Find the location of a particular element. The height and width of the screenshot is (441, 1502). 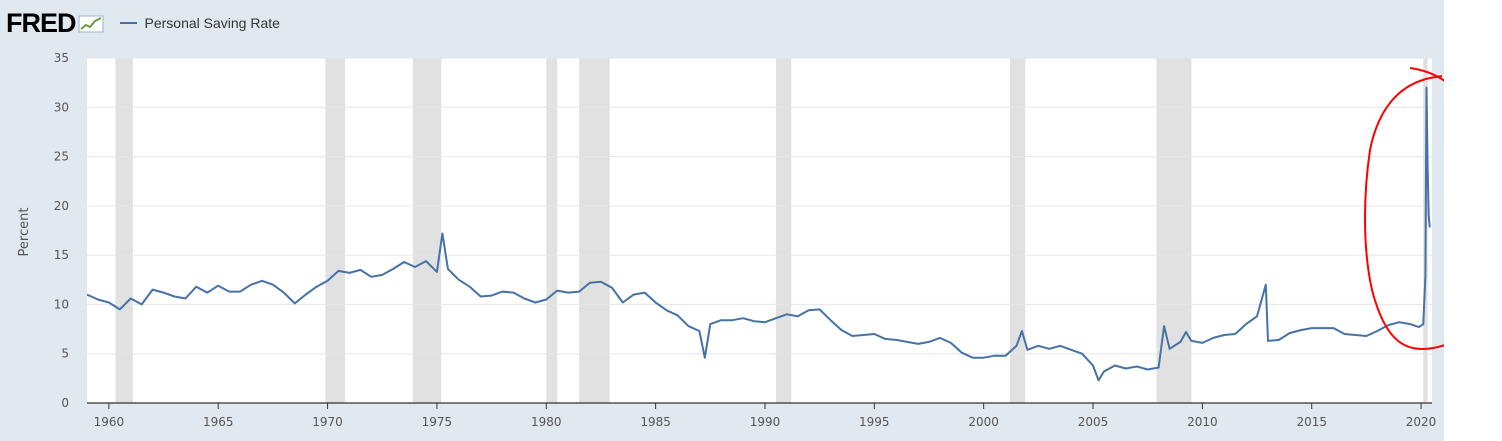

legend-swatch is located at coordinates (128, 23).